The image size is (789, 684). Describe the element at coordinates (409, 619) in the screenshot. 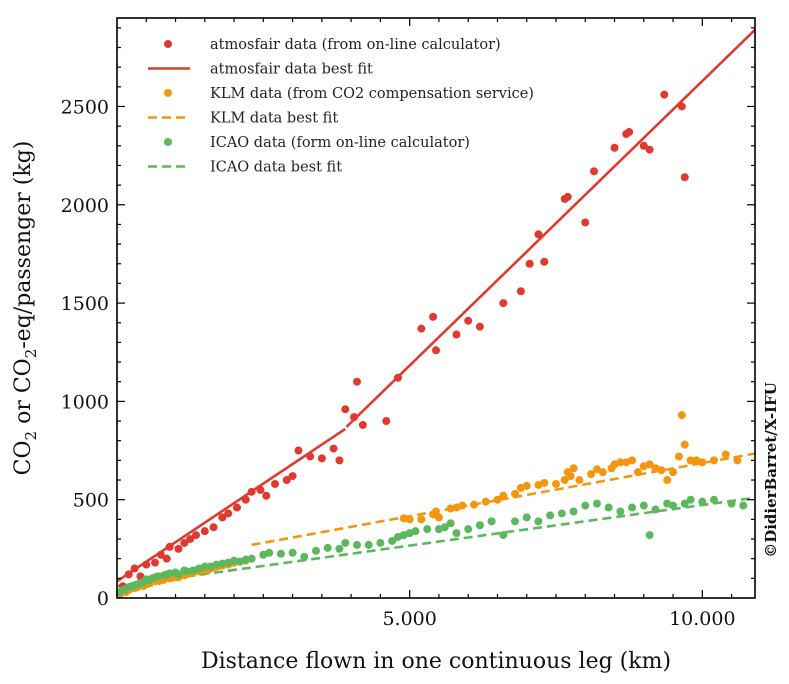

I see `x-tick-label: 5.000` at that location.